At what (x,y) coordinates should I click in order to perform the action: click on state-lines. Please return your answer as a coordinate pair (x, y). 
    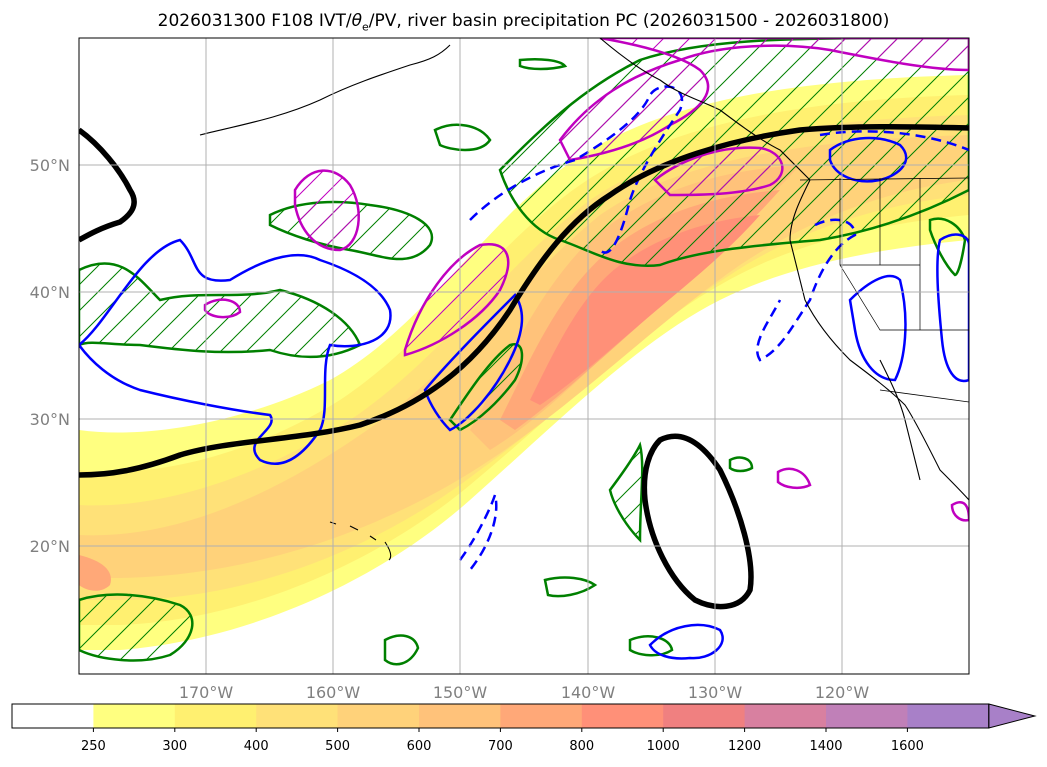
    Looking at the image, I should click on (904, 254).